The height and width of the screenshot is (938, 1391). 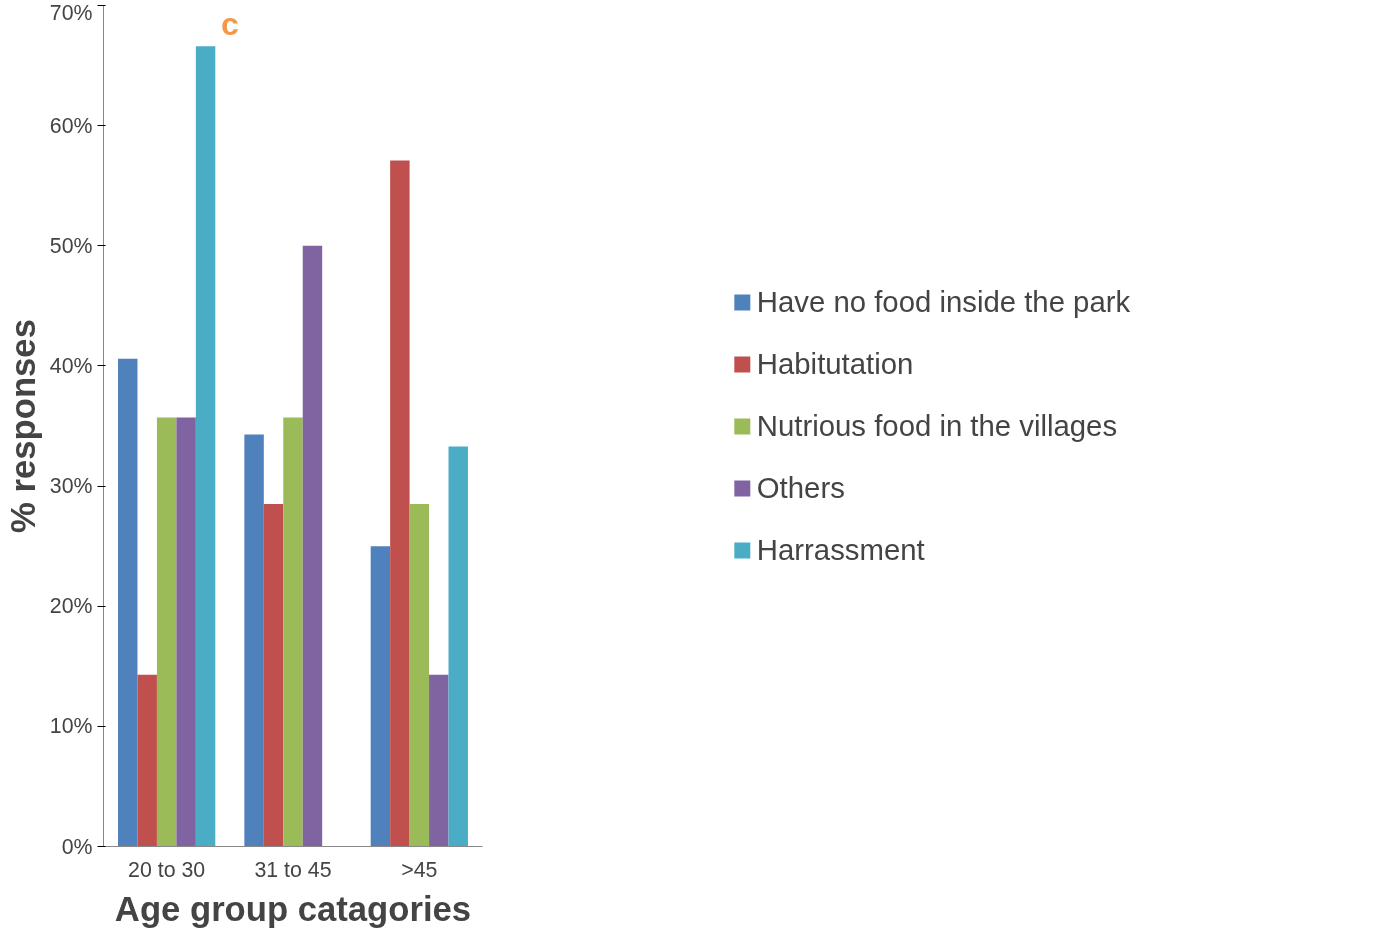 I want to click on y-tick-label: 50%, so click(x=71, y=245).